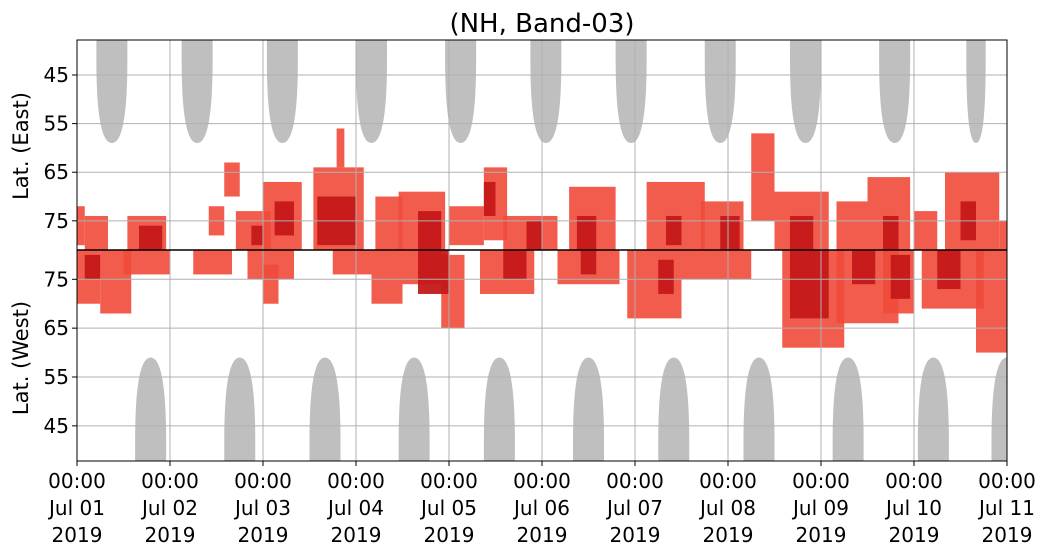 This screenshot has width=1049, height=556. Describe the element at coordinates (56, 279) in the screenshot. I see `y-tick-label-west: 75` at that location.